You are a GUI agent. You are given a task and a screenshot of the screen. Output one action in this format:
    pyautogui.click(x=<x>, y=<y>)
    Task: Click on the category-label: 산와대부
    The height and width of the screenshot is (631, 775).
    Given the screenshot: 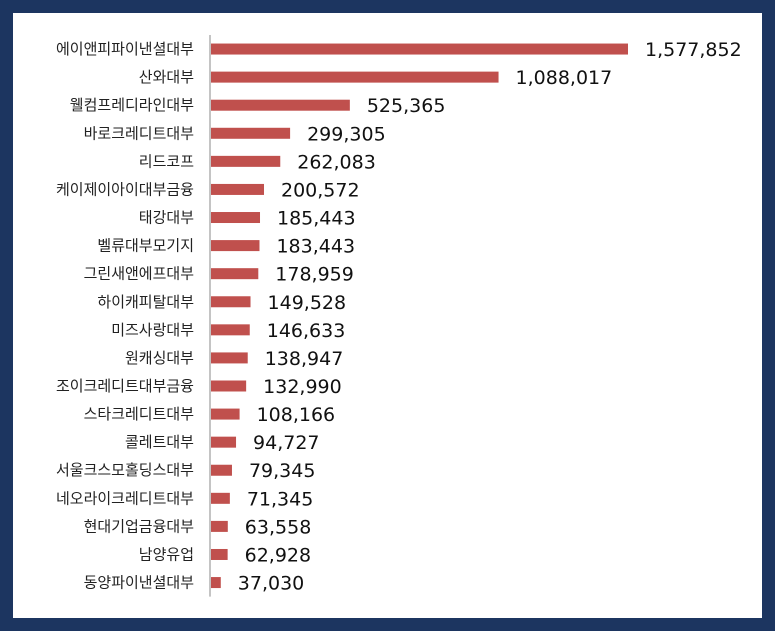 What is the action you would take?
    pyautogui.click(x=166, y=77)
    